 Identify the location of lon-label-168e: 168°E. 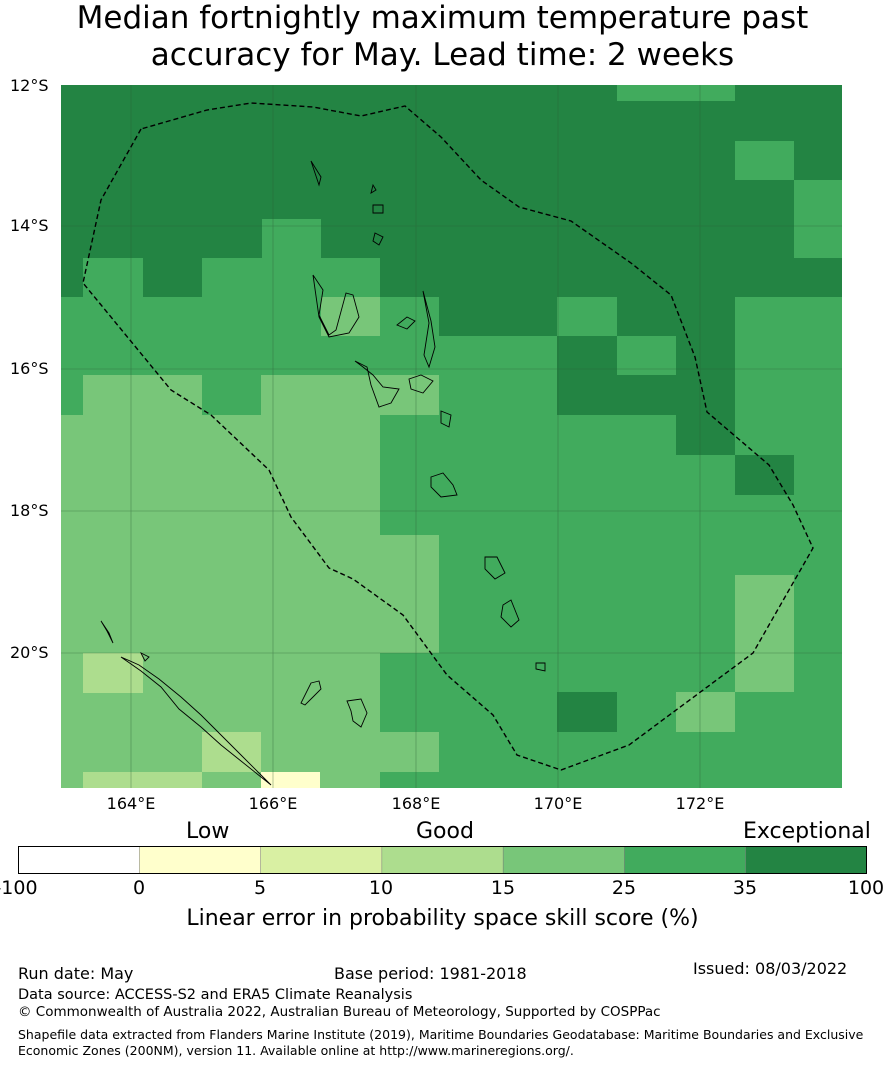
(416, 803).